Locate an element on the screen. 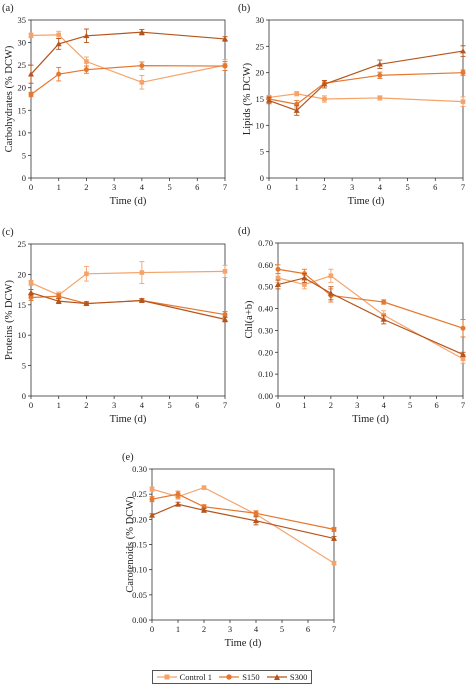 The width and height of the screenshot is (466, 685). y-tick-label: 0.15 is located at coordinates (139, 545).